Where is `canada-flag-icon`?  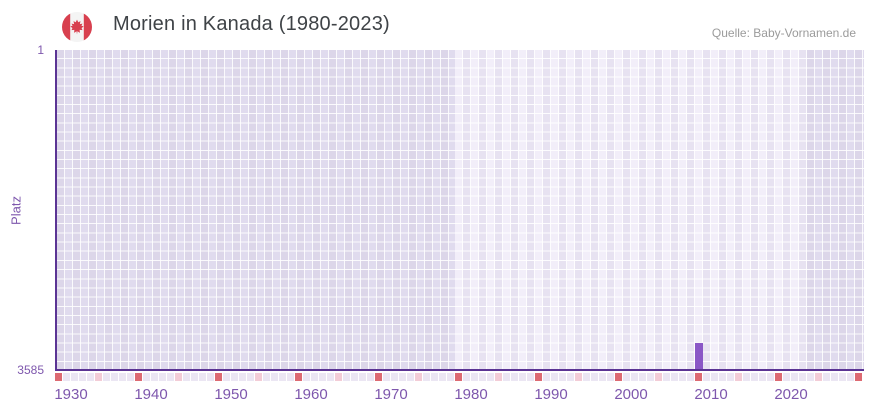 canada-flag-icon is located at coordinates (77, 27).